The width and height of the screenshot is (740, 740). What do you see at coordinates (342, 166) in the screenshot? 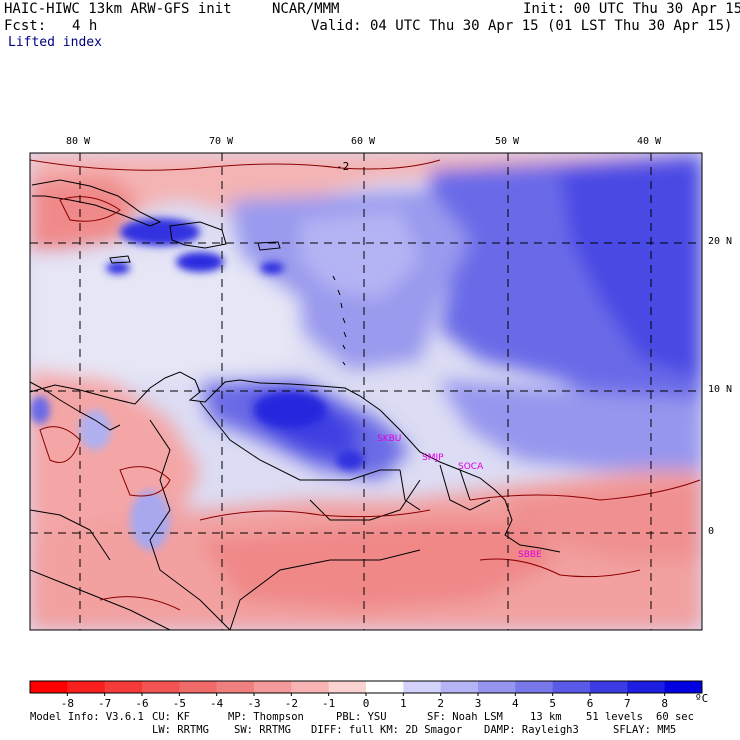
I see `contour-label: -2` at bounding box center [342, 166].